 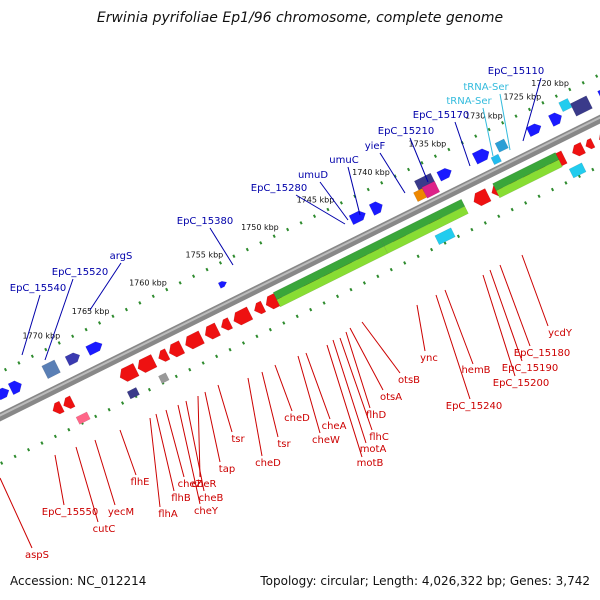 What do you see at coordinates (205, 221) in the screenshot?
I see `gene-label: EpC_15380` at bounding box center [205, 221].